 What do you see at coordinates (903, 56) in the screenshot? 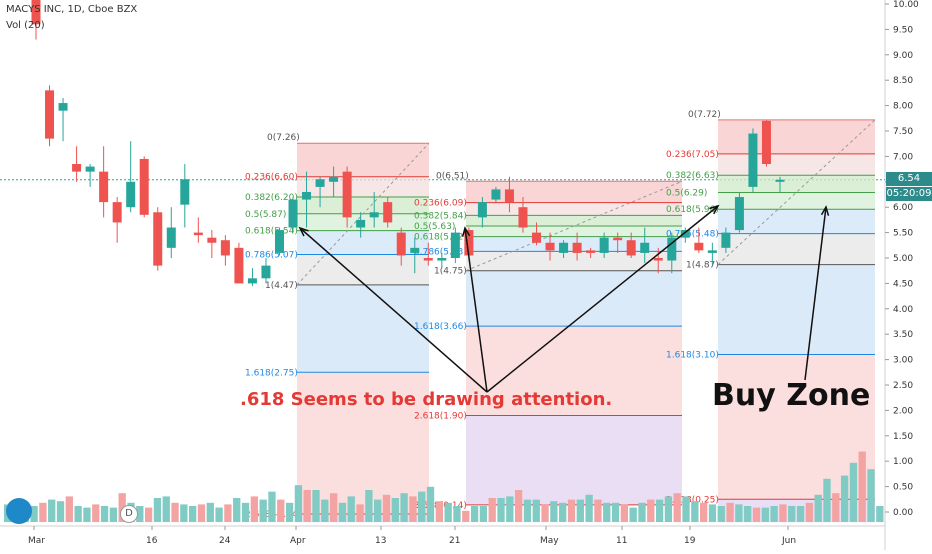
I see `y-tick-label: 9.00` at bounding box center [903, 56].